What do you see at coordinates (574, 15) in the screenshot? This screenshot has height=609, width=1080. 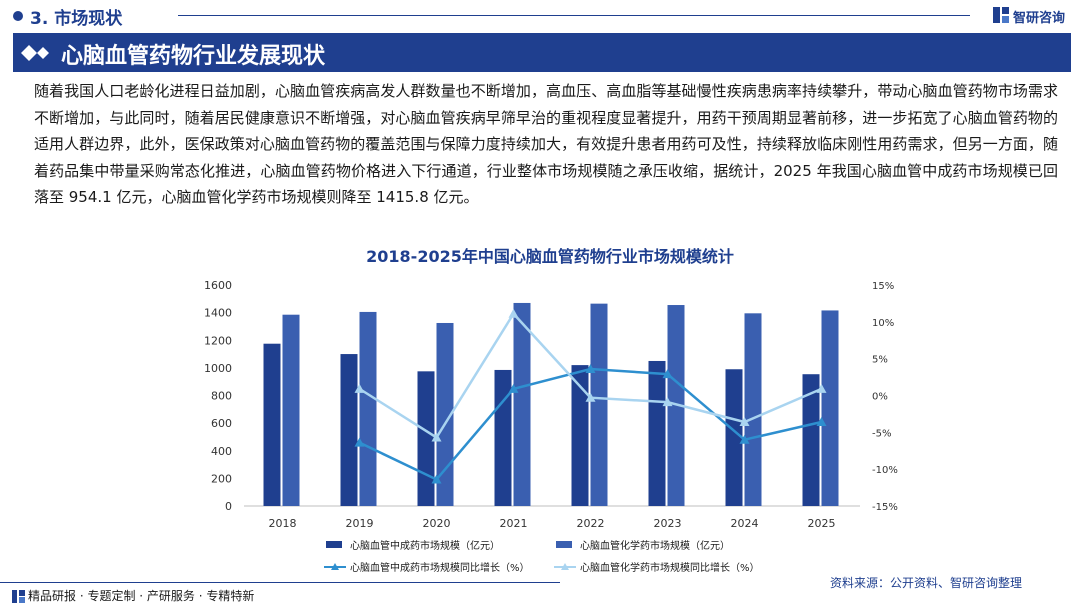 I see `header-divider` at bounding box center [574, 15].